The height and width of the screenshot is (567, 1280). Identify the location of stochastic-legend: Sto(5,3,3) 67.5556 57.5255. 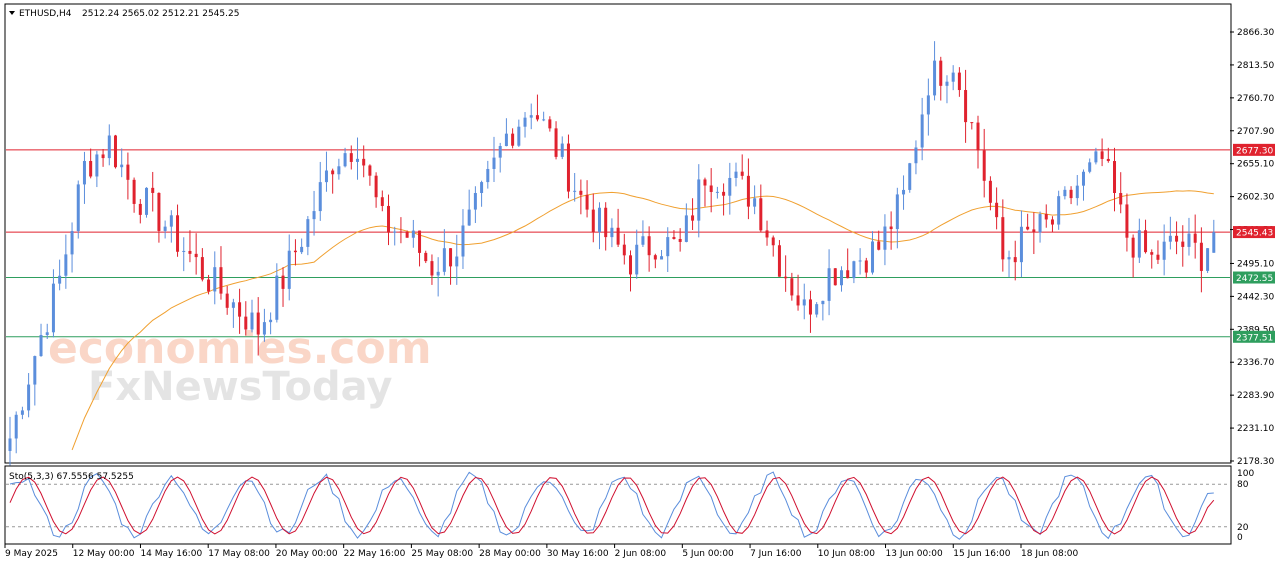
(71, 477).